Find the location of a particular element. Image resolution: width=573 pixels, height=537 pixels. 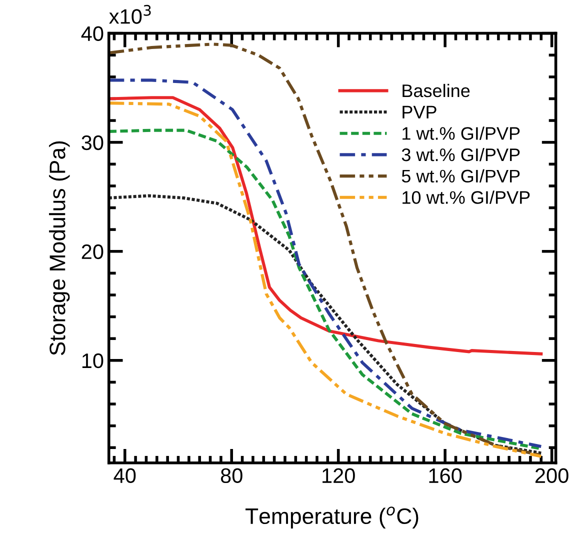

x-tick-label: 120 is located at coordinates (338, 476).